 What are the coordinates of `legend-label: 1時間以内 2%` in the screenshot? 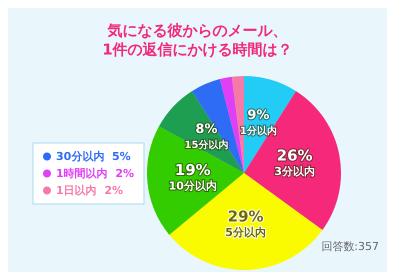 It's located at (95, 173).